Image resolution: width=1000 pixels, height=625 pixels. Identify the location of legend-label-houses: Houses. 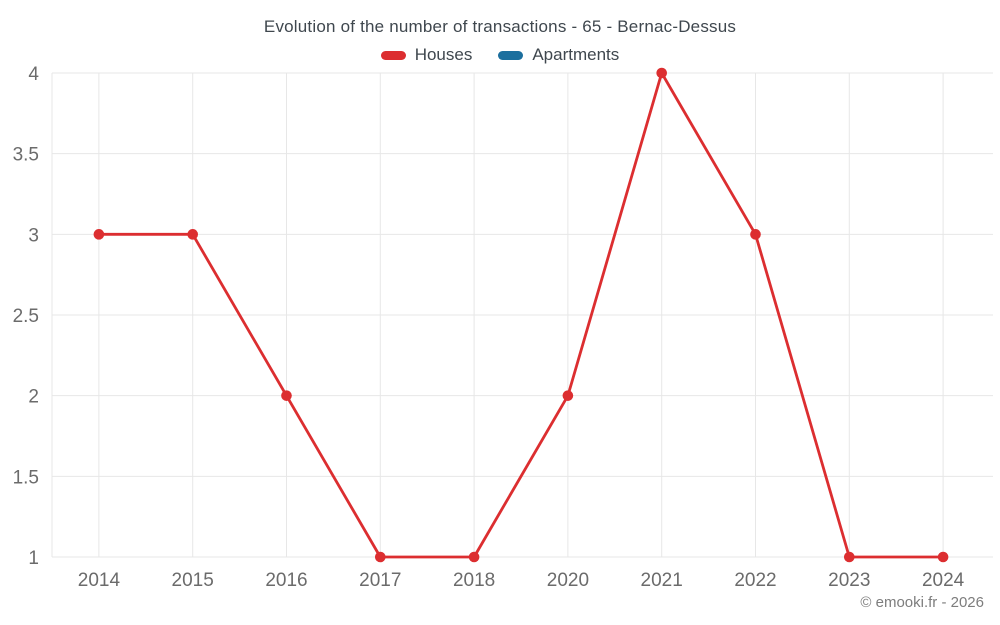
(443, 54).